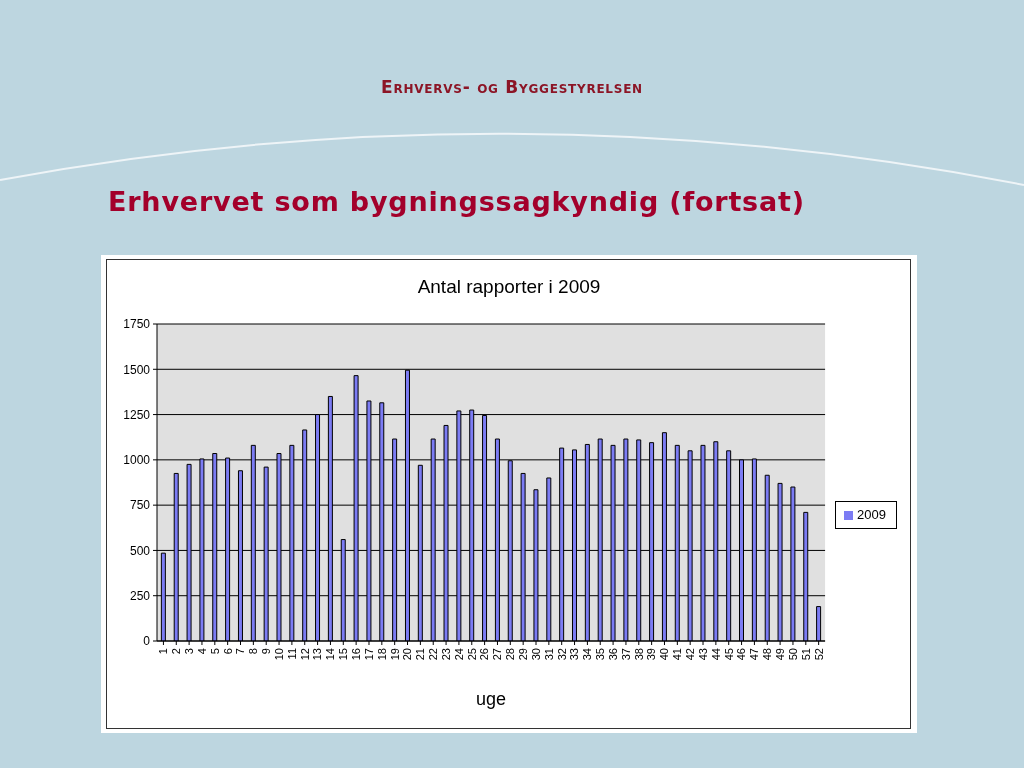 The image size is (1024, 768). I want to click on x-tick-label: 9, so click(266, 651).